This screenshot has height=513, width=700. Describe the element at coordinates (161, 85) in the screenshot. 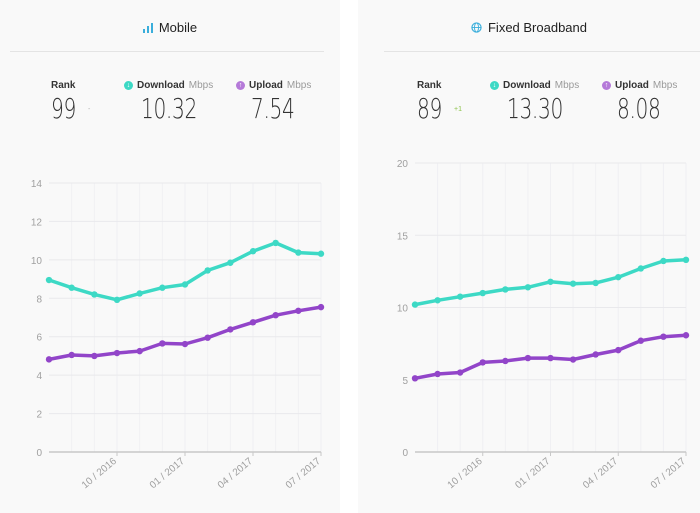

I see `download-label-text: Download` at that location.